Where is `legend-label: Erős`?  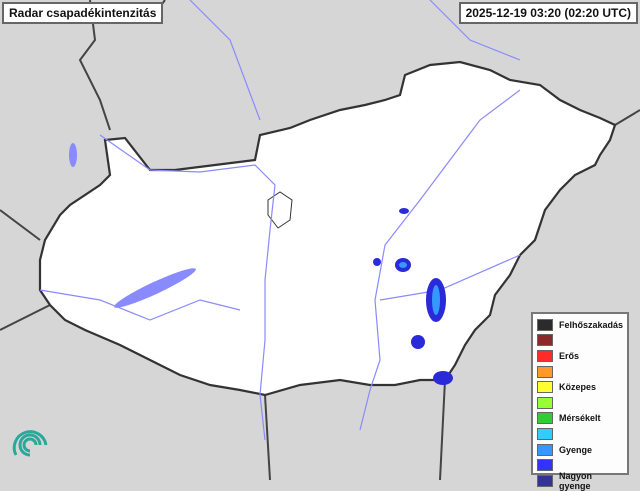
legend-label: Erős is located at coordinates (569, 355).